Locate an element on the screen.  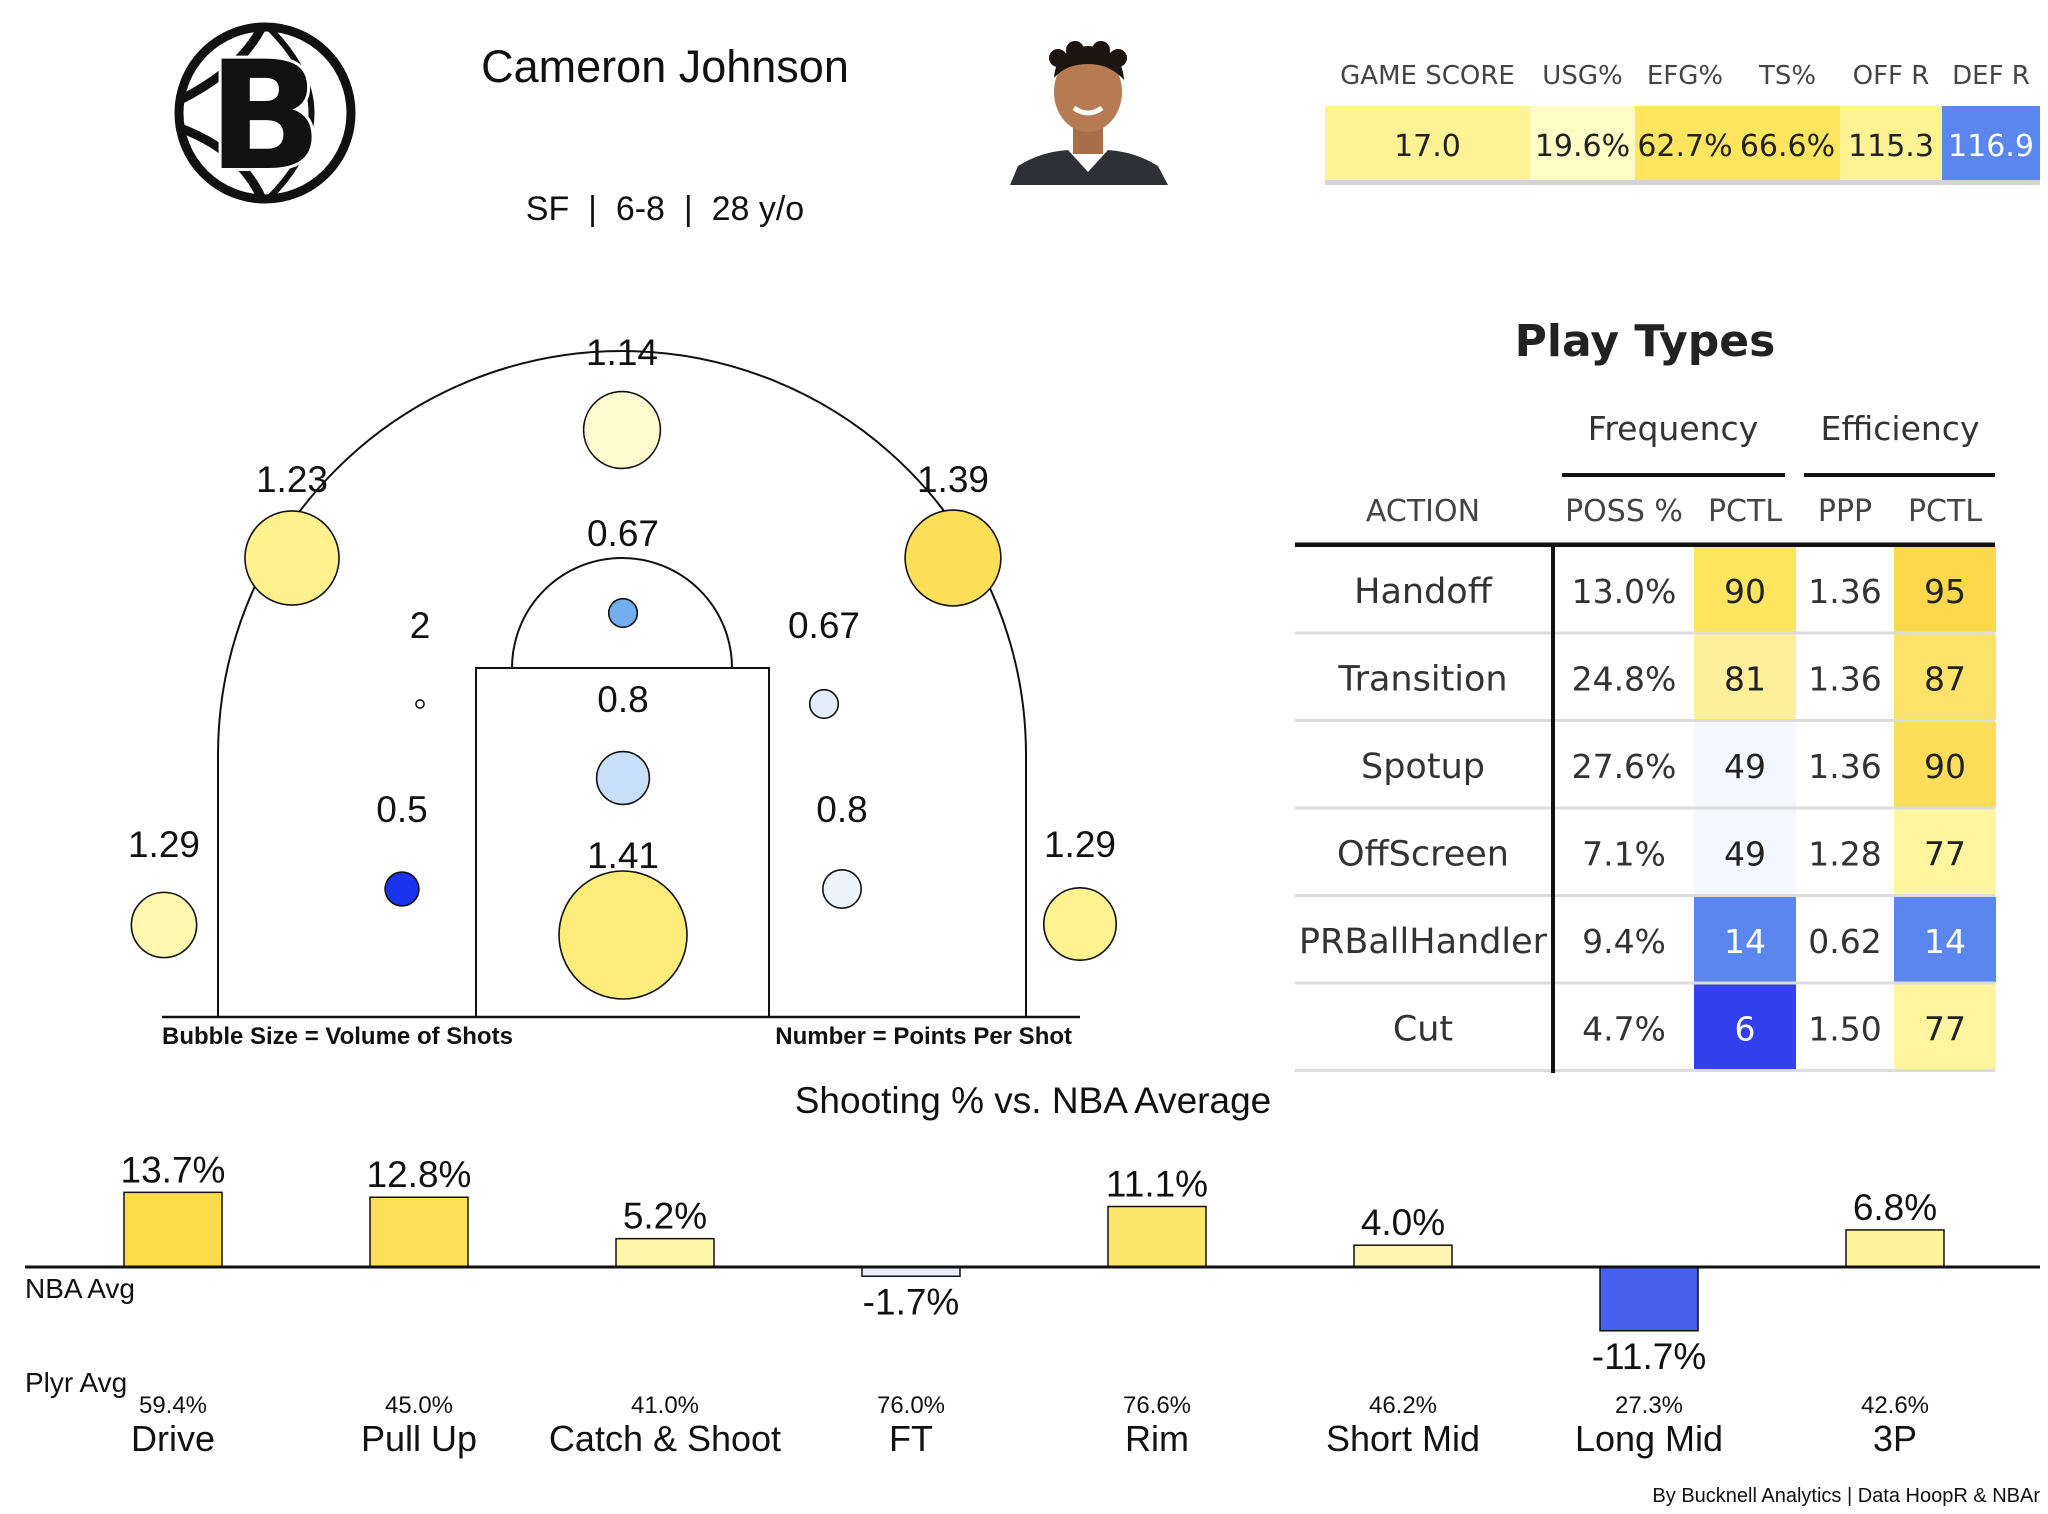
category-label-3p: 3P is located at coordinates (1895, 1438).